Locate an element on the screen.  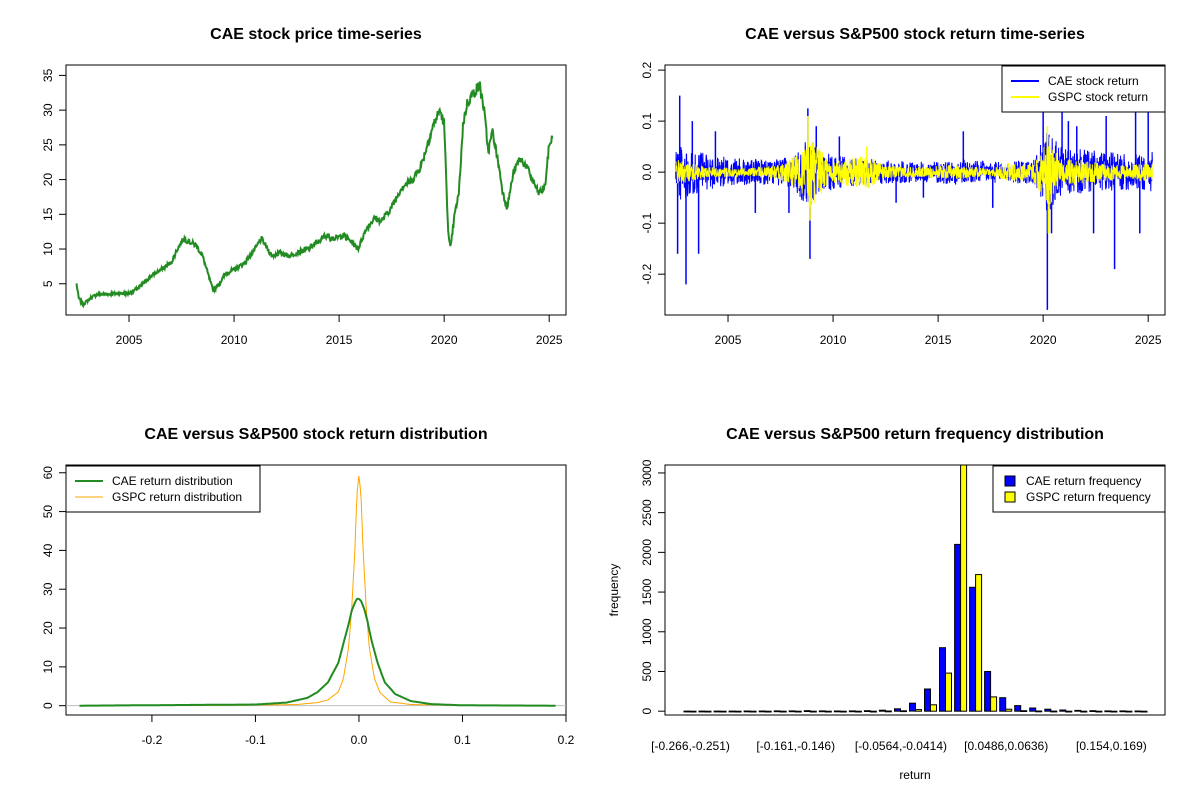
gspc-return-line is located at coordinates (914, 172).